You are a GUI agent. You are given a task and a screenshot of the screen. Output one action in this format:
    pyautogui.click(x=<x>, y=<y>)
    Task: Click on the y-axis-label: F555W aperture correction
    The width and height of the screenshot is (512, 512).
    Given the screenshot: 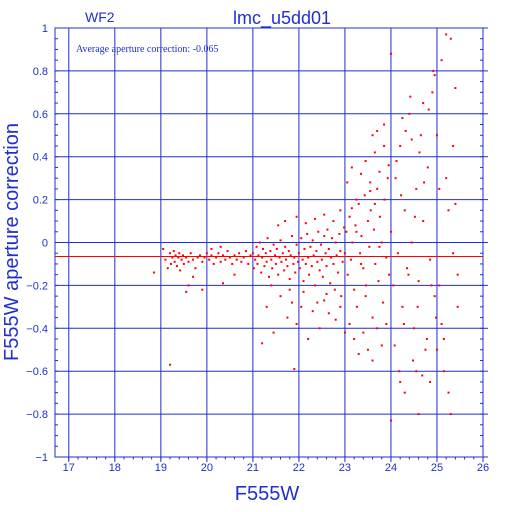 What is the action you would take?
    pyautogui.click(x=12, y=242)
    